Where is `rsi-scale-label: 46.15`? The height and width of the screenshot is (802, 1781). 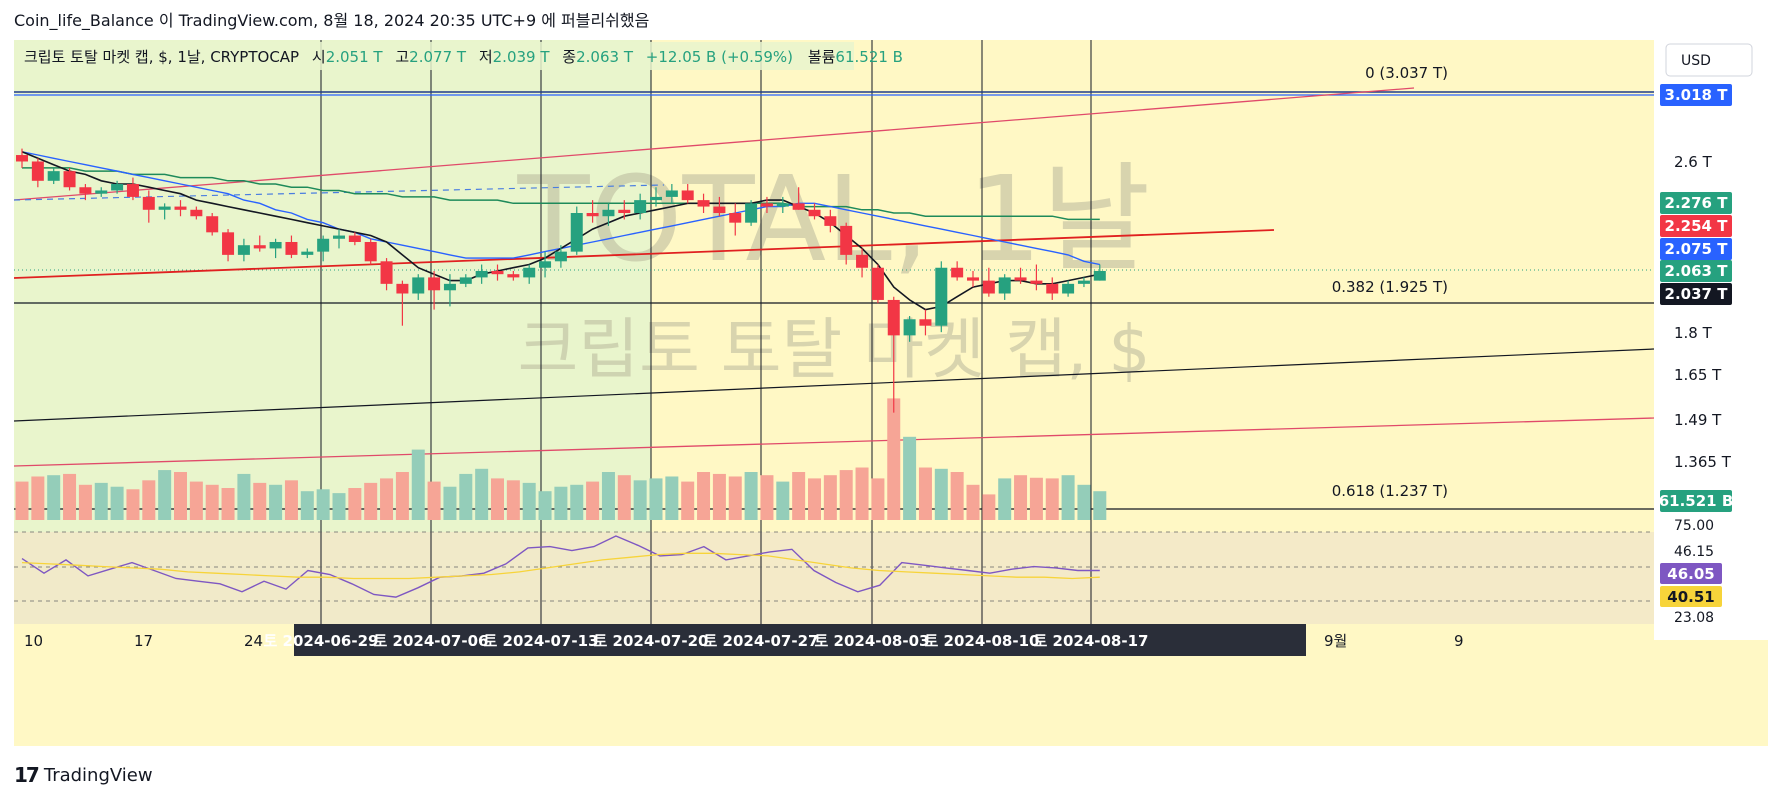
rsi-scale-label: 46.15 is located at coordinates (1694, 552).